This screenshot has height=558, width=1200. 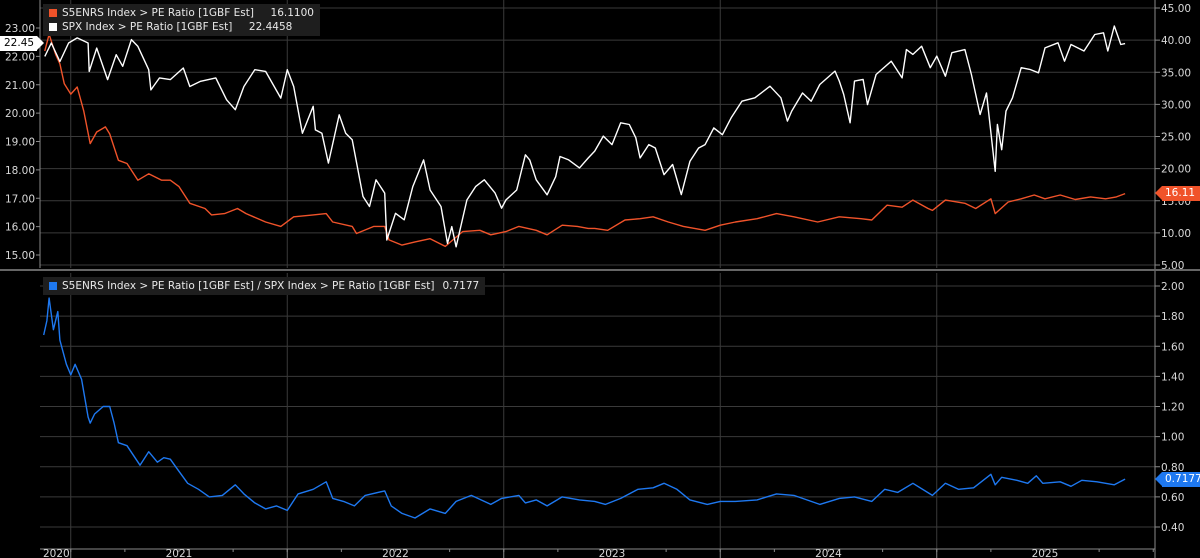 What do you see at coordinates (612, 553) in the screenshot?
I see `x-axis-tick-label: 2023` at bounding box center [612, 553].